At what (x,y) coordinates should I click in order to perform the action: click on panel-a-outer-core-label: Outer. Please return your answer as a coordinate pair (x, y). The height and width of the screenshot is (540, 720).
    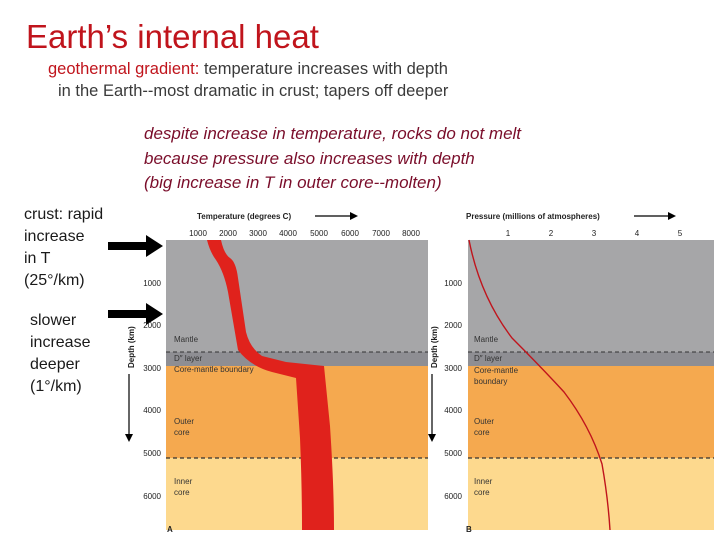
    Looking at the image, I should click on (184, 421).